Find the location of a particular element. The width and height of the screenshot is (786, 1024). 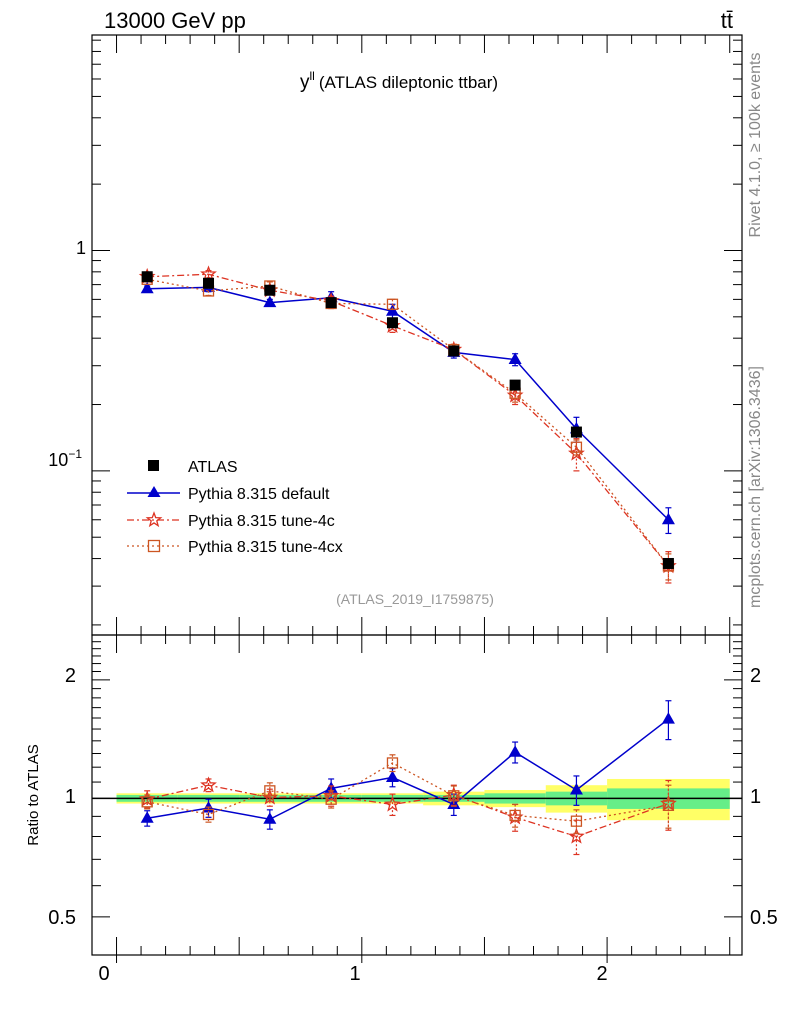

ratio-ytick-1-left: 1 is located at coordinates (70, 797).